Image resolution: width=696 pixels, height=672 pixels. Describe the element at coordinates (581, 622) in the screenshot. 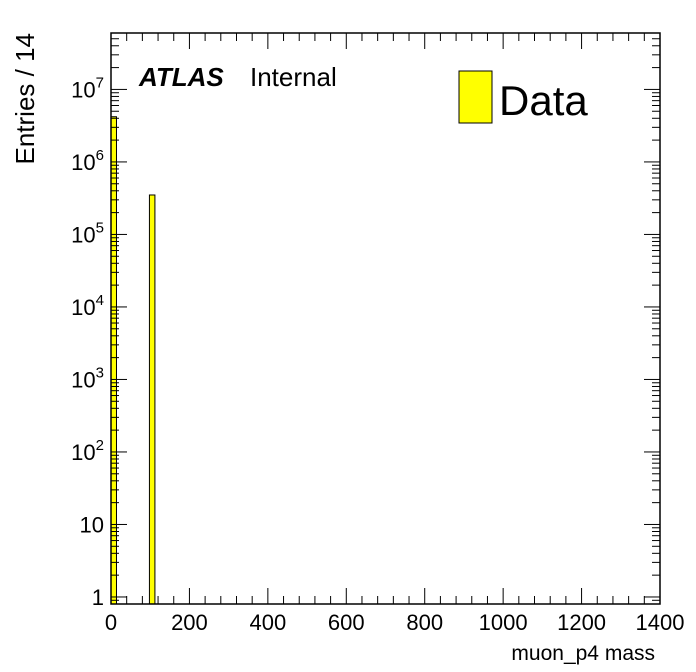

I see `x-tick-label: 1200` at that location.